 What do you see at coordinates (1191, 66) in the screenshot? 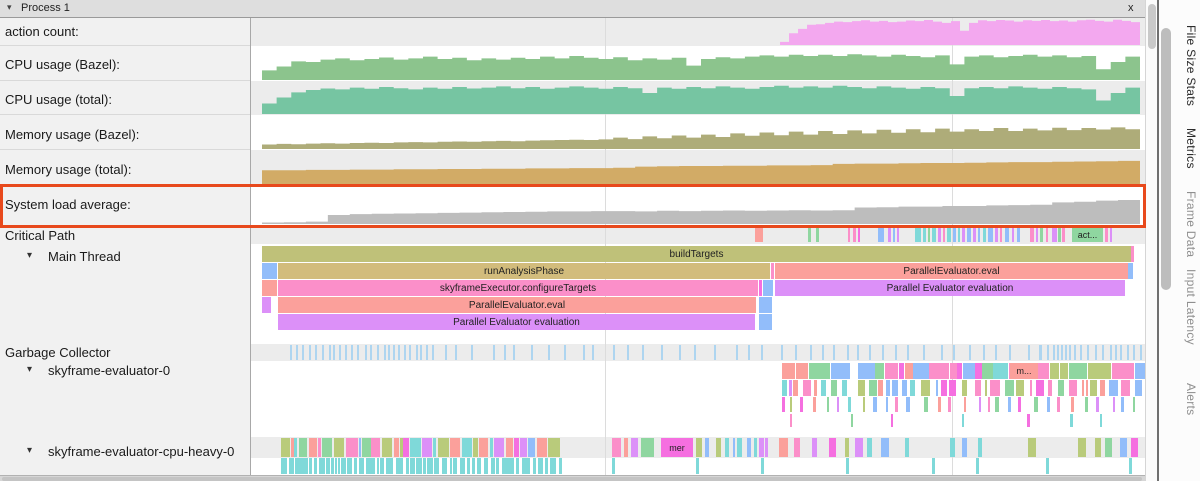
I see `sidebar-tab-file-size-stats: File Size Stats` at bounding box center [1191, 66].